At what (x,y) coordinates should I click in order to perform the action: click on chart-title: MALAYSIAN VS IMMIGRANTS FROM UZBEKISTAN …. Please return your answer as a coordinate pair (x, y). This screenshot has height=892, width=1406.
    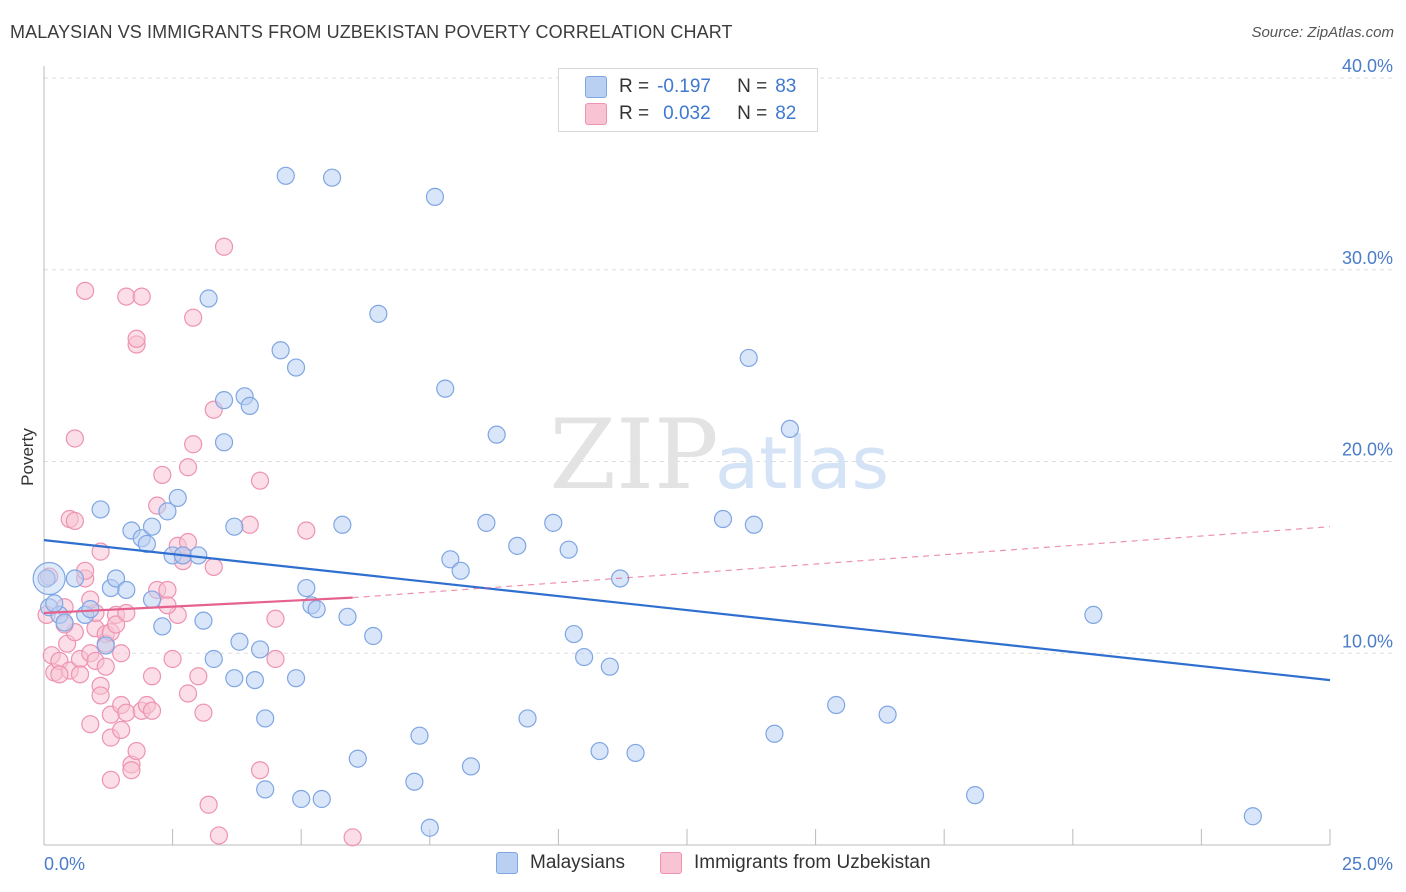
    Looking at the image, I should click on (371, 32).